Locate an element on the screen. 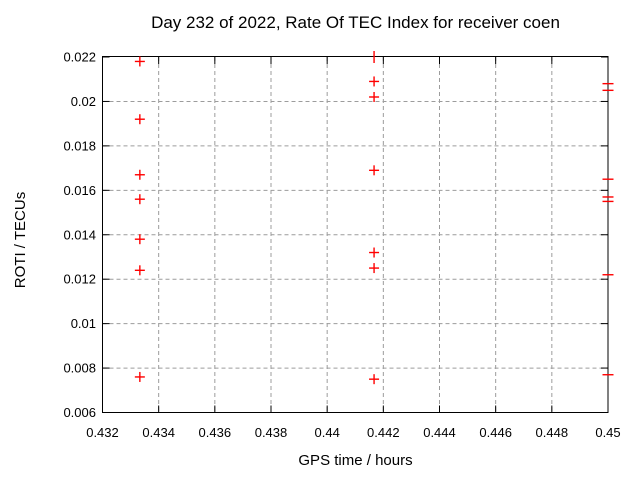 The width and height of the screenshot is (640, 480). y-tick-label: 0.018 is located at coordinates (79, 145).